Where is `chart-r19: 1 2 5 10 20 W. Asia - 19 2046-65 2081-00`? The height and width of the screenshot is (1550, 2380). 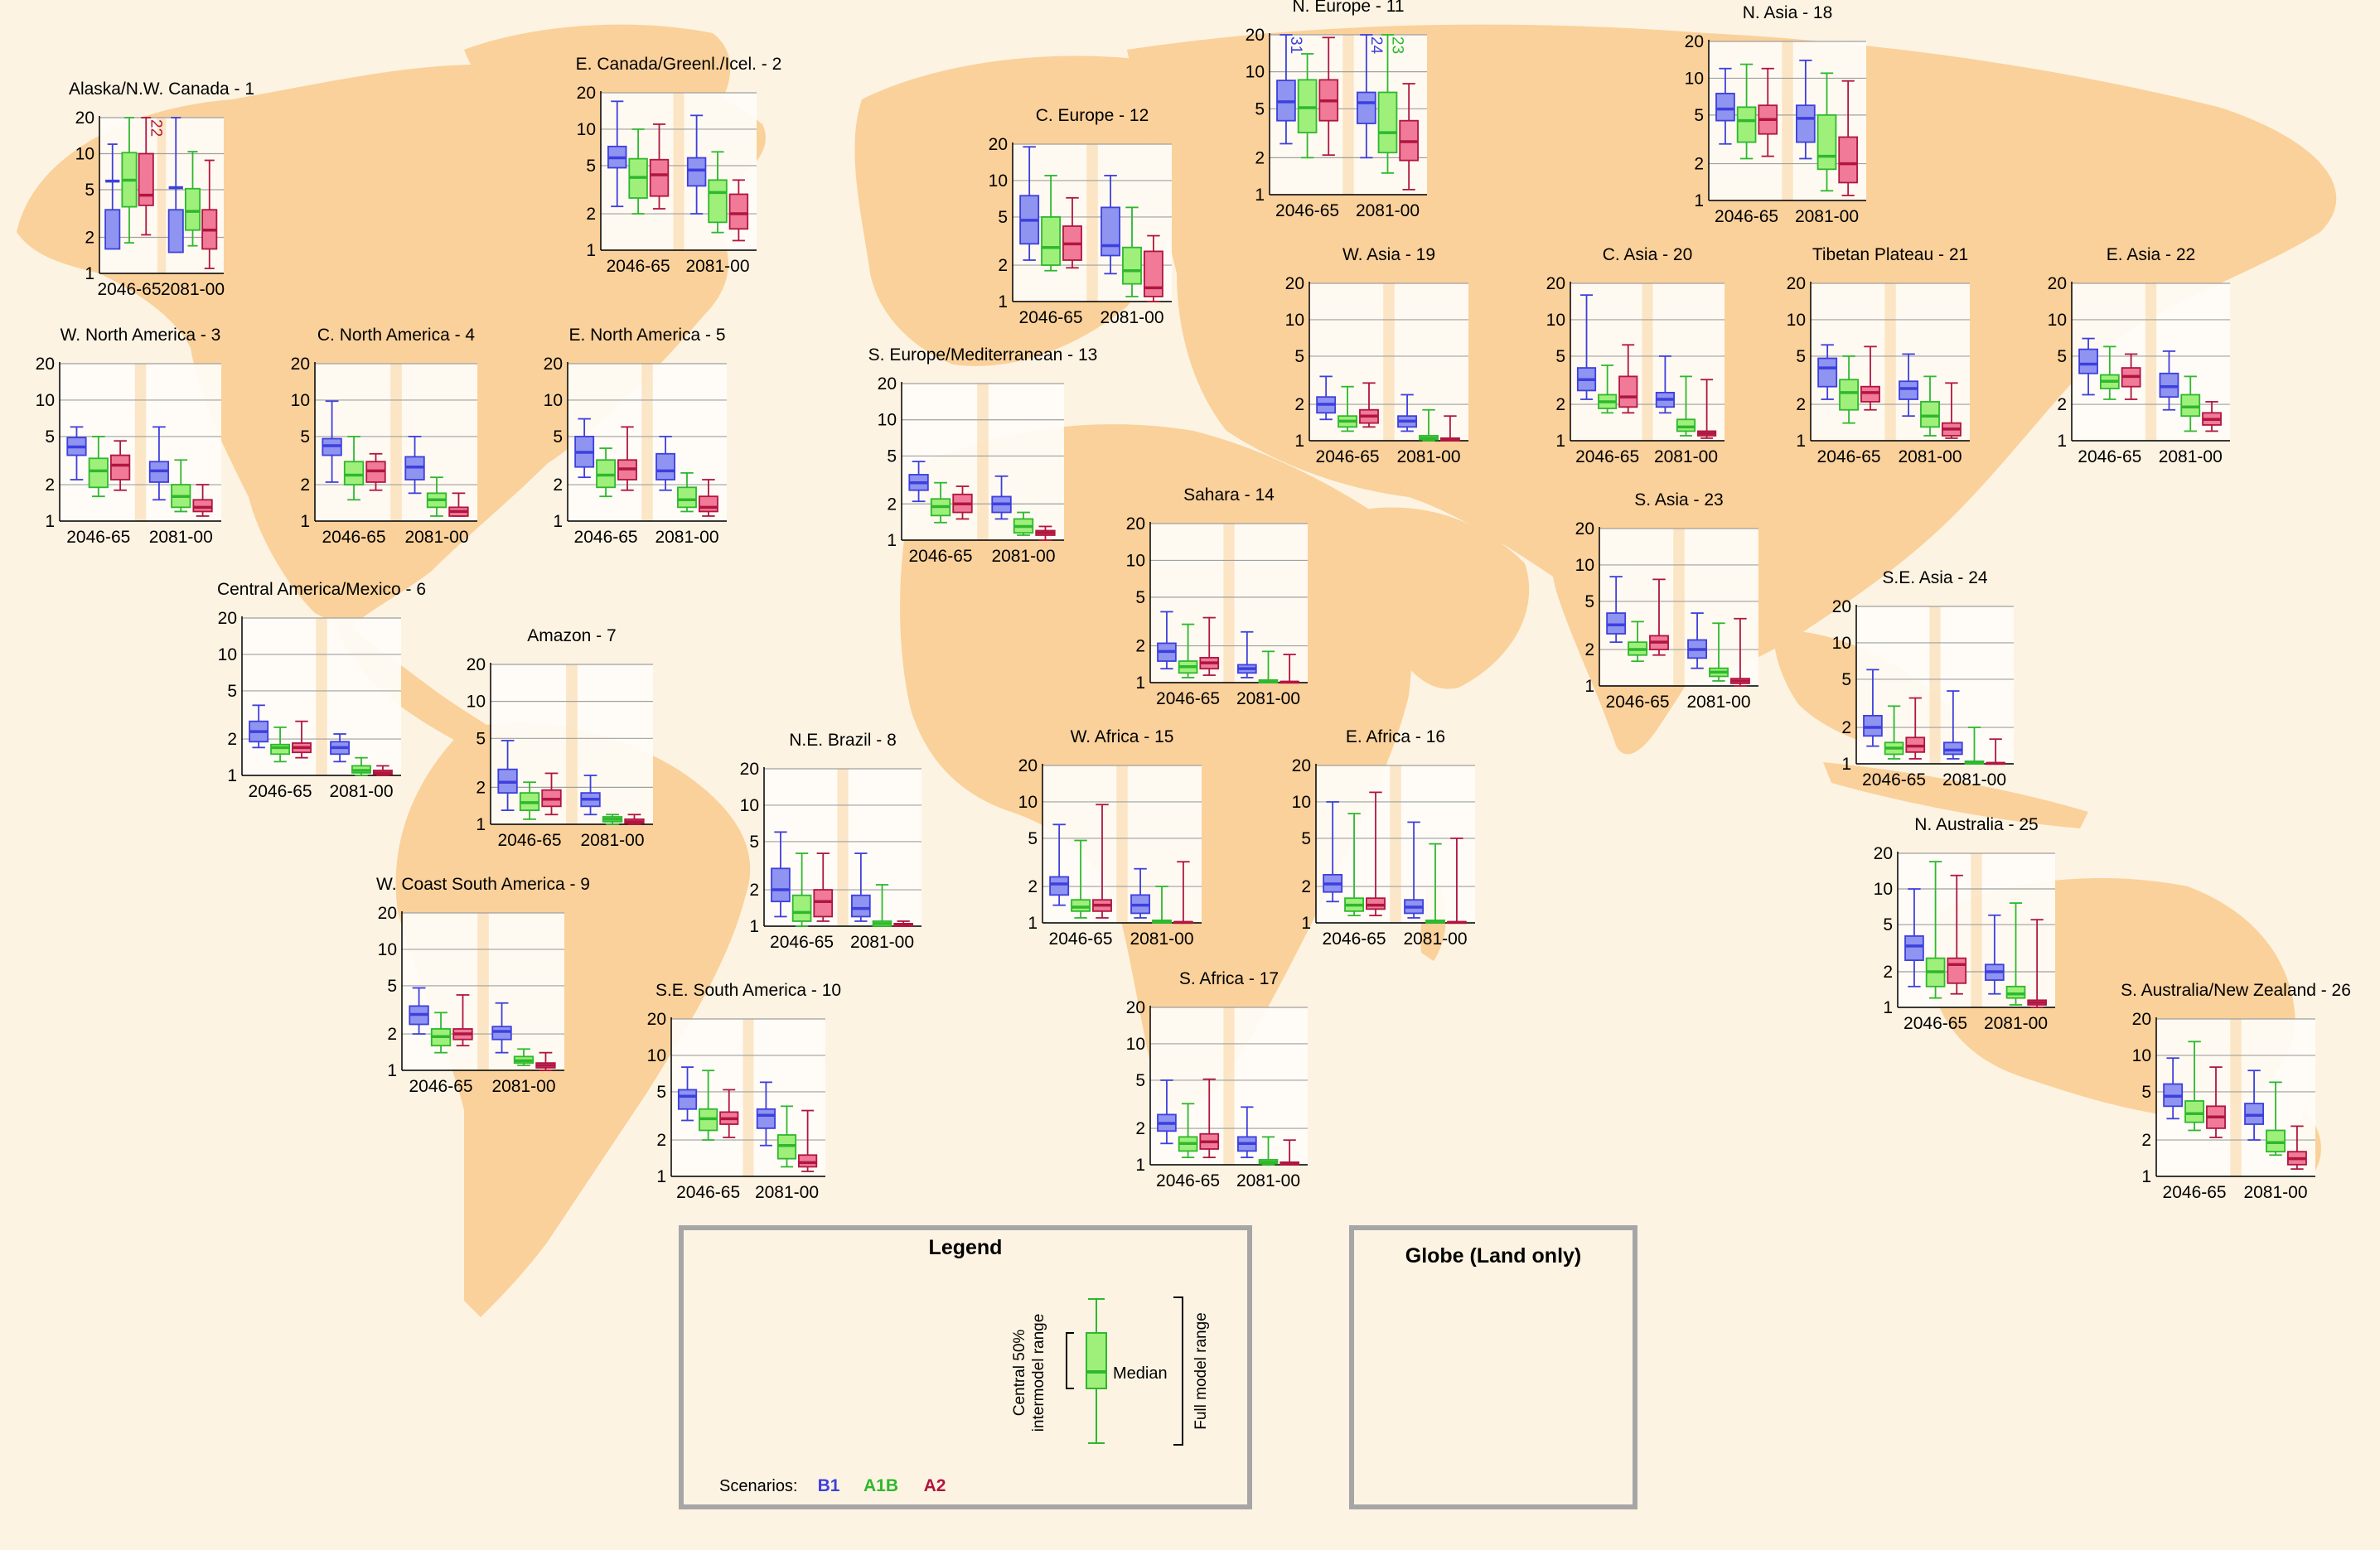 chart-r19: 1 2 5 10 20 W. Asia - 19 2046-65 2081-00 is located at coordinates (1376, 355).